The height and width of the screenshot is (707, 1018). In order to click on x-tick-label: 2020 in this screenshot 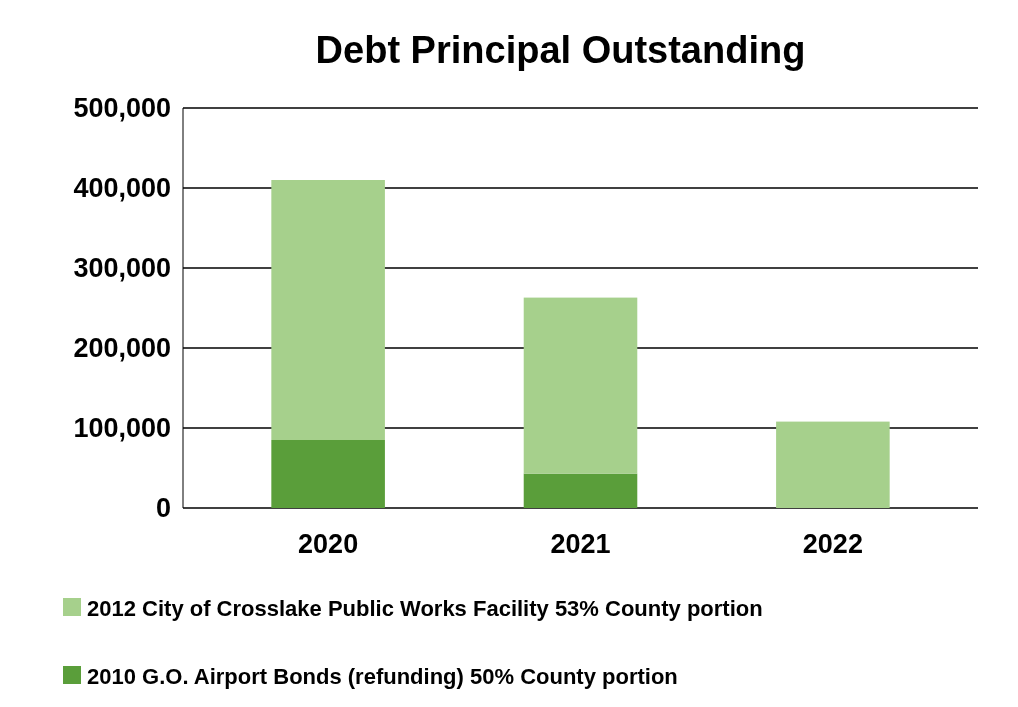, I will do `click(328, 544)`.